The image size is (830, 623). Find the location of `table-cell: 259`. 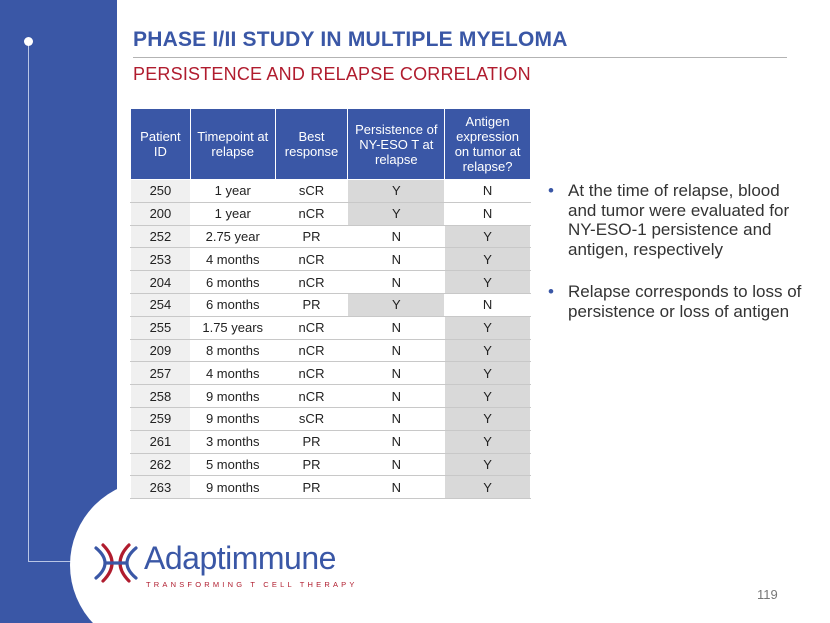

table-cell: 259 is located at coordinates (160, 419).